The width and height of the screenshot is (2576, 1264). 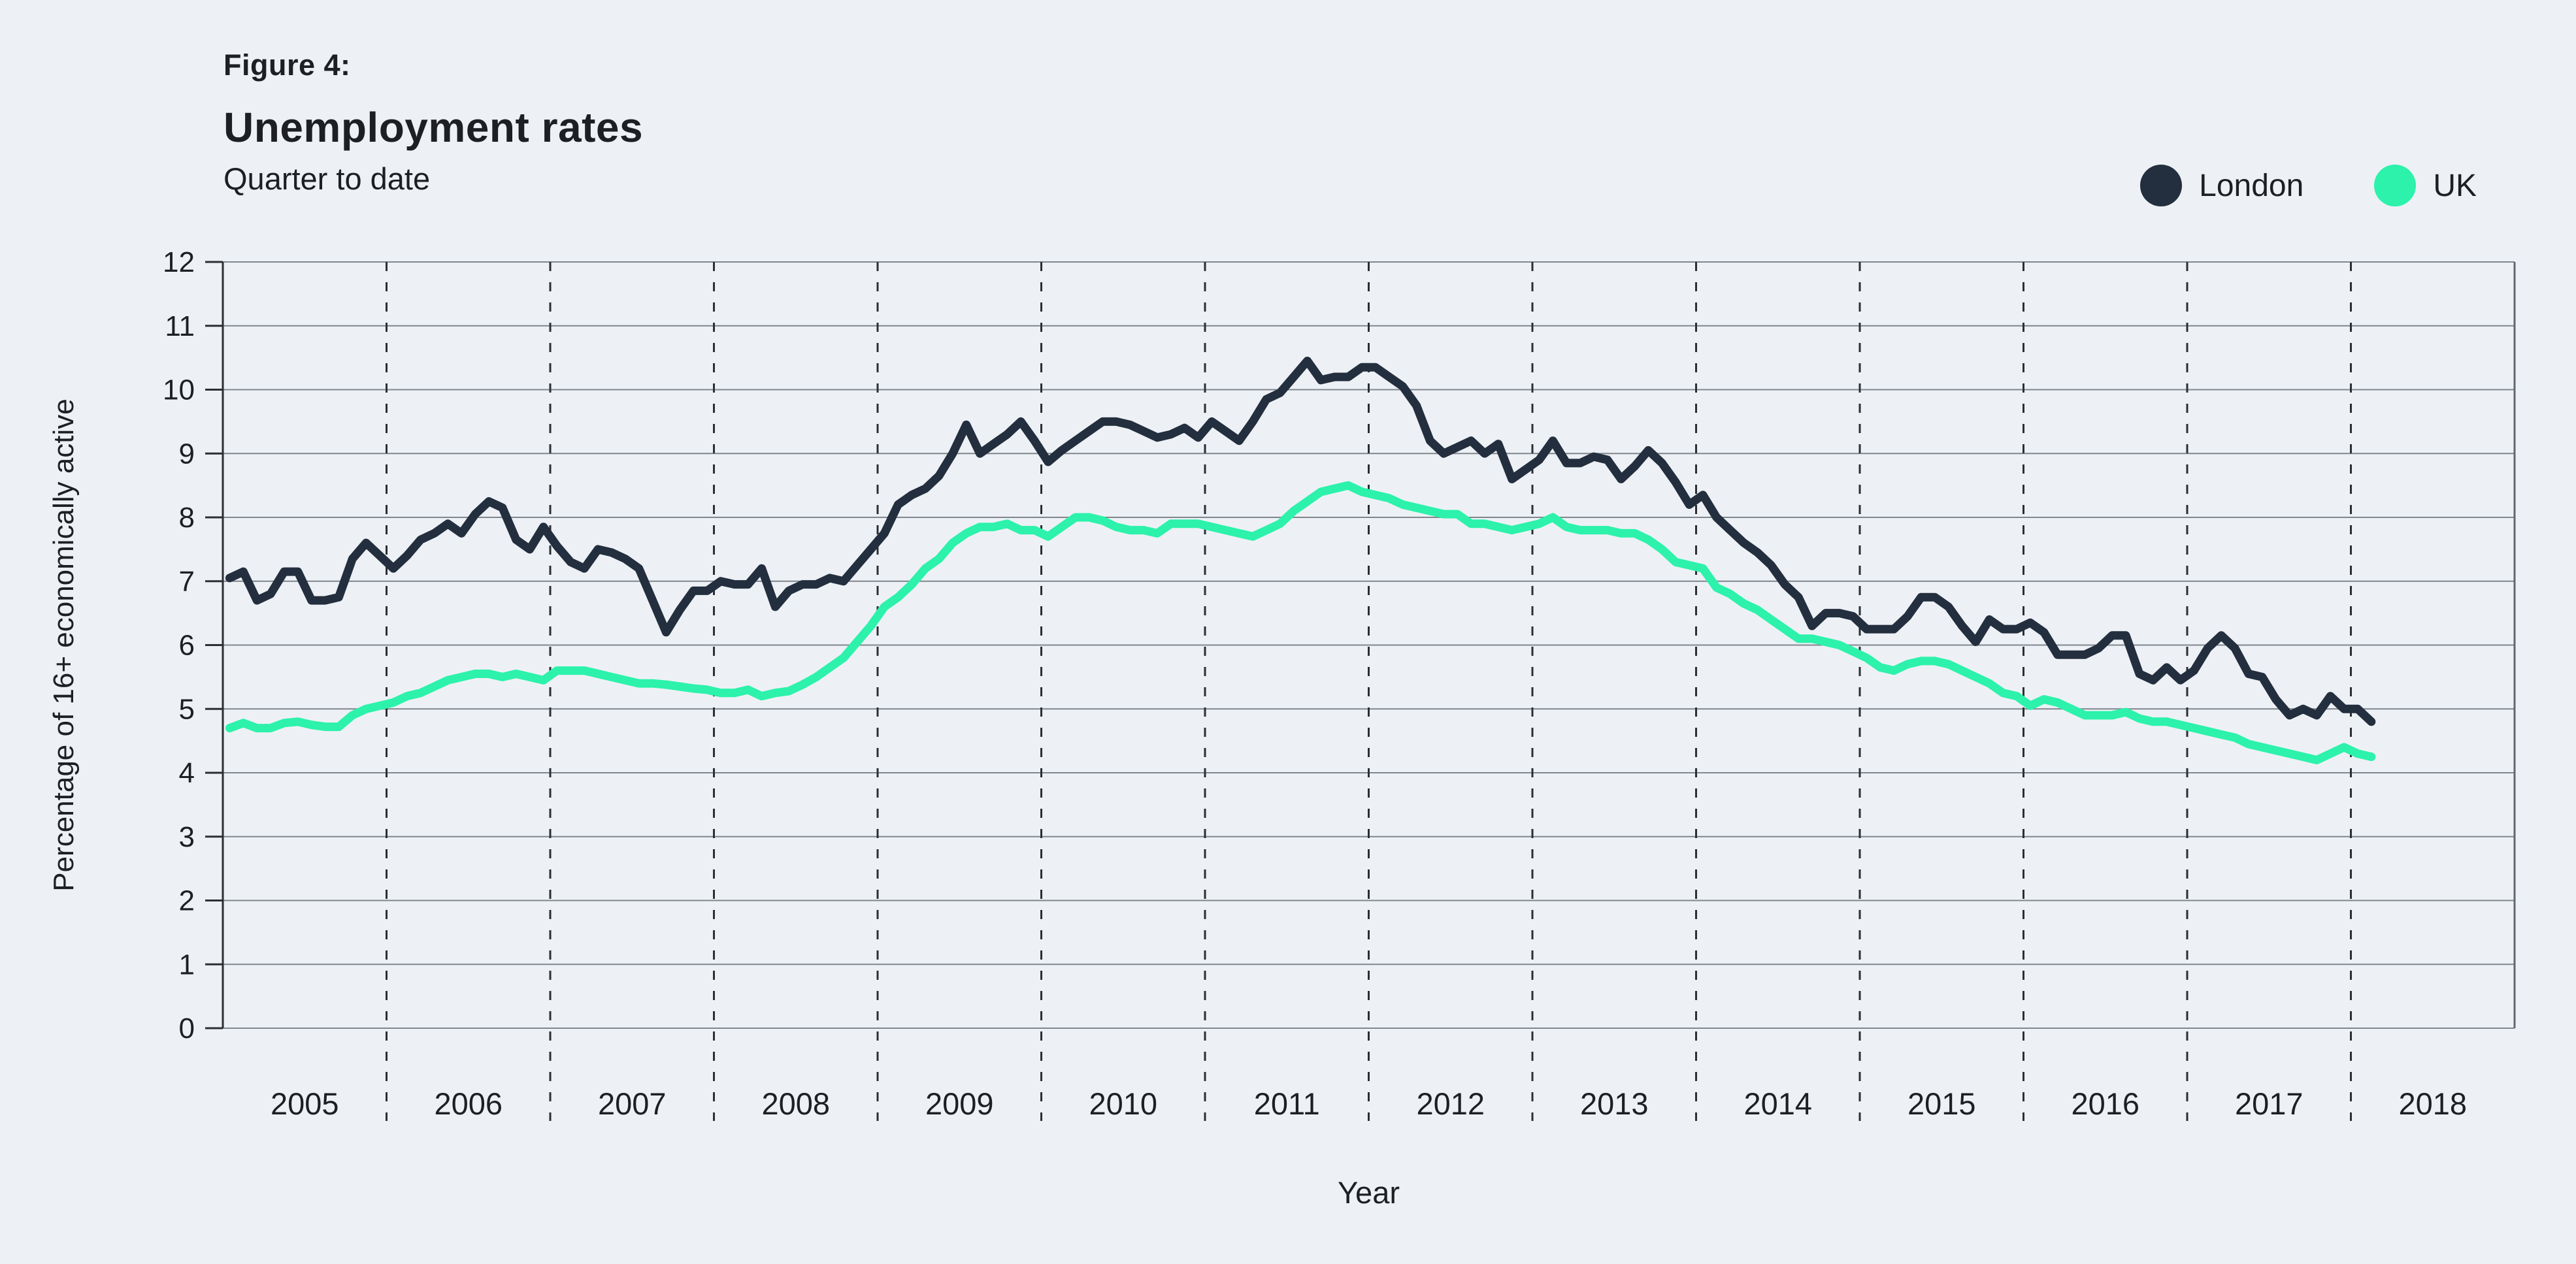 I want to click on legend-label-uk: UK, so click(x=2455, y=185).